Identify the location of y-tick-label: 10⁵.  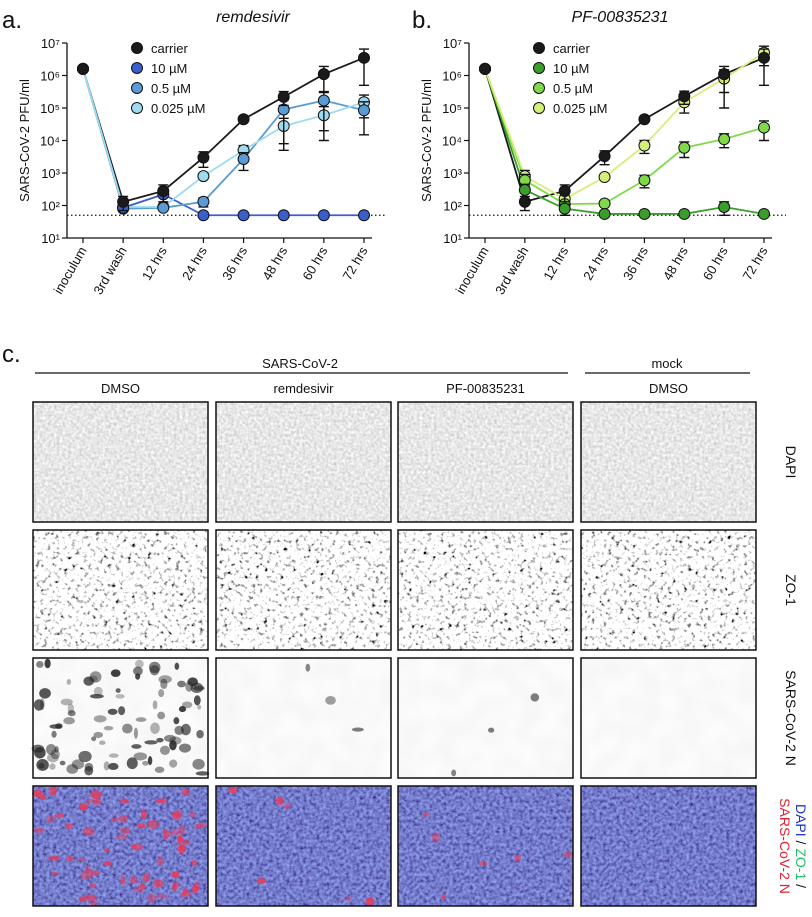
(50, 108).